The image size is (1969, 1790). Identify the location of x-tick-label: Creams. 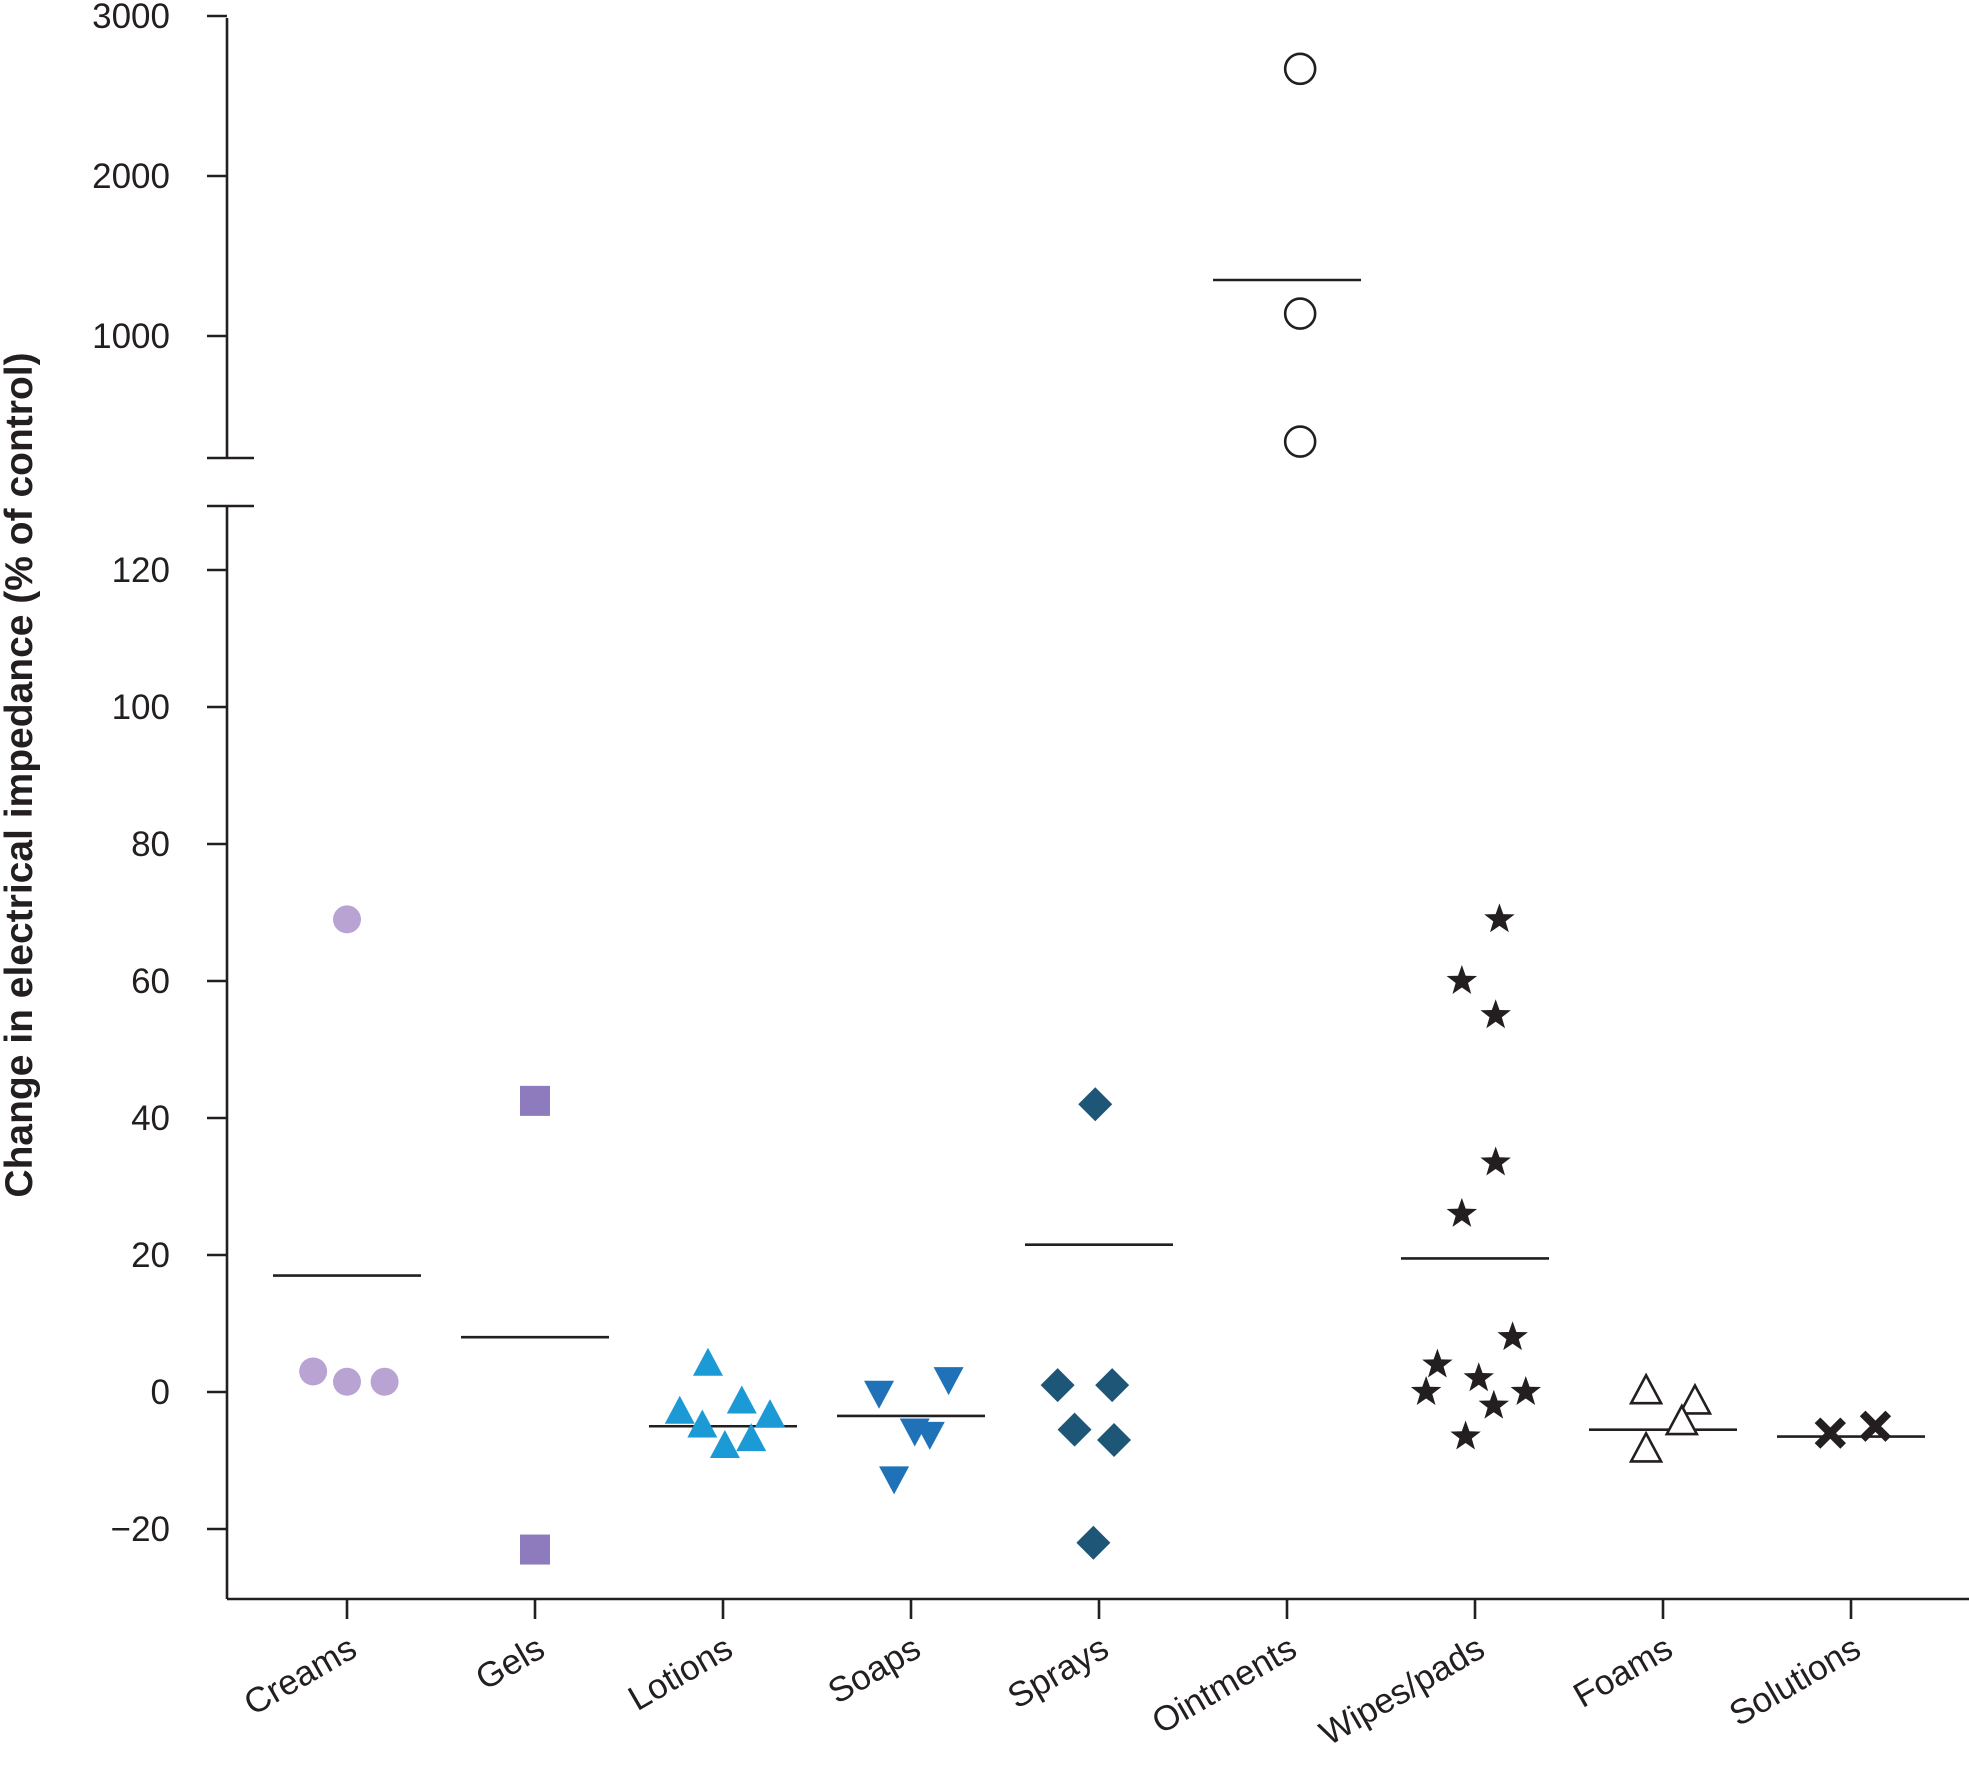
(300, 1675).